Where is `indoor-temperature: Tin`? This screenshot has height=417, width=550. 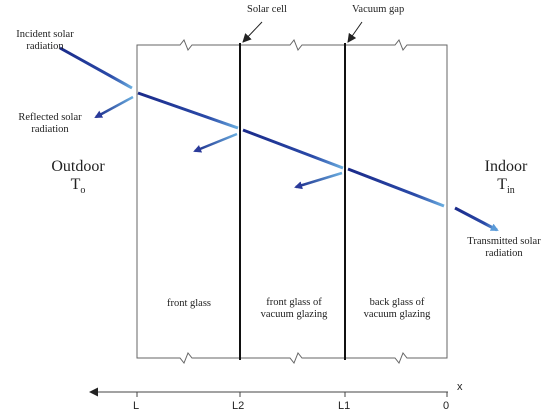
indoor-temperature: Tin is located at coordinates (506, 186).